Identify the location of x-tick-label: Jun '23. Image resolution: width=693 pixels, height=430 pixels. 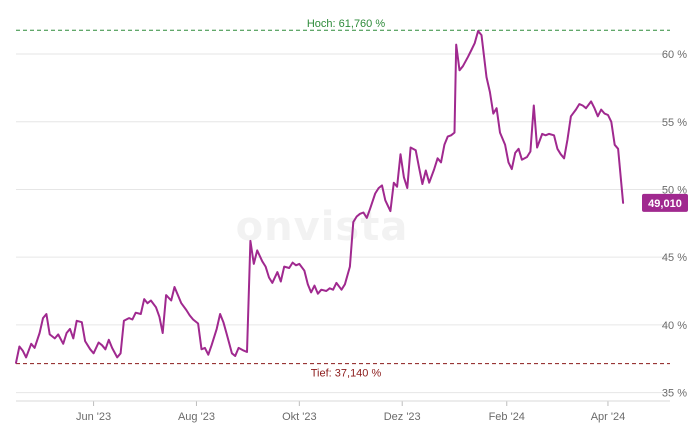
(93, 417).